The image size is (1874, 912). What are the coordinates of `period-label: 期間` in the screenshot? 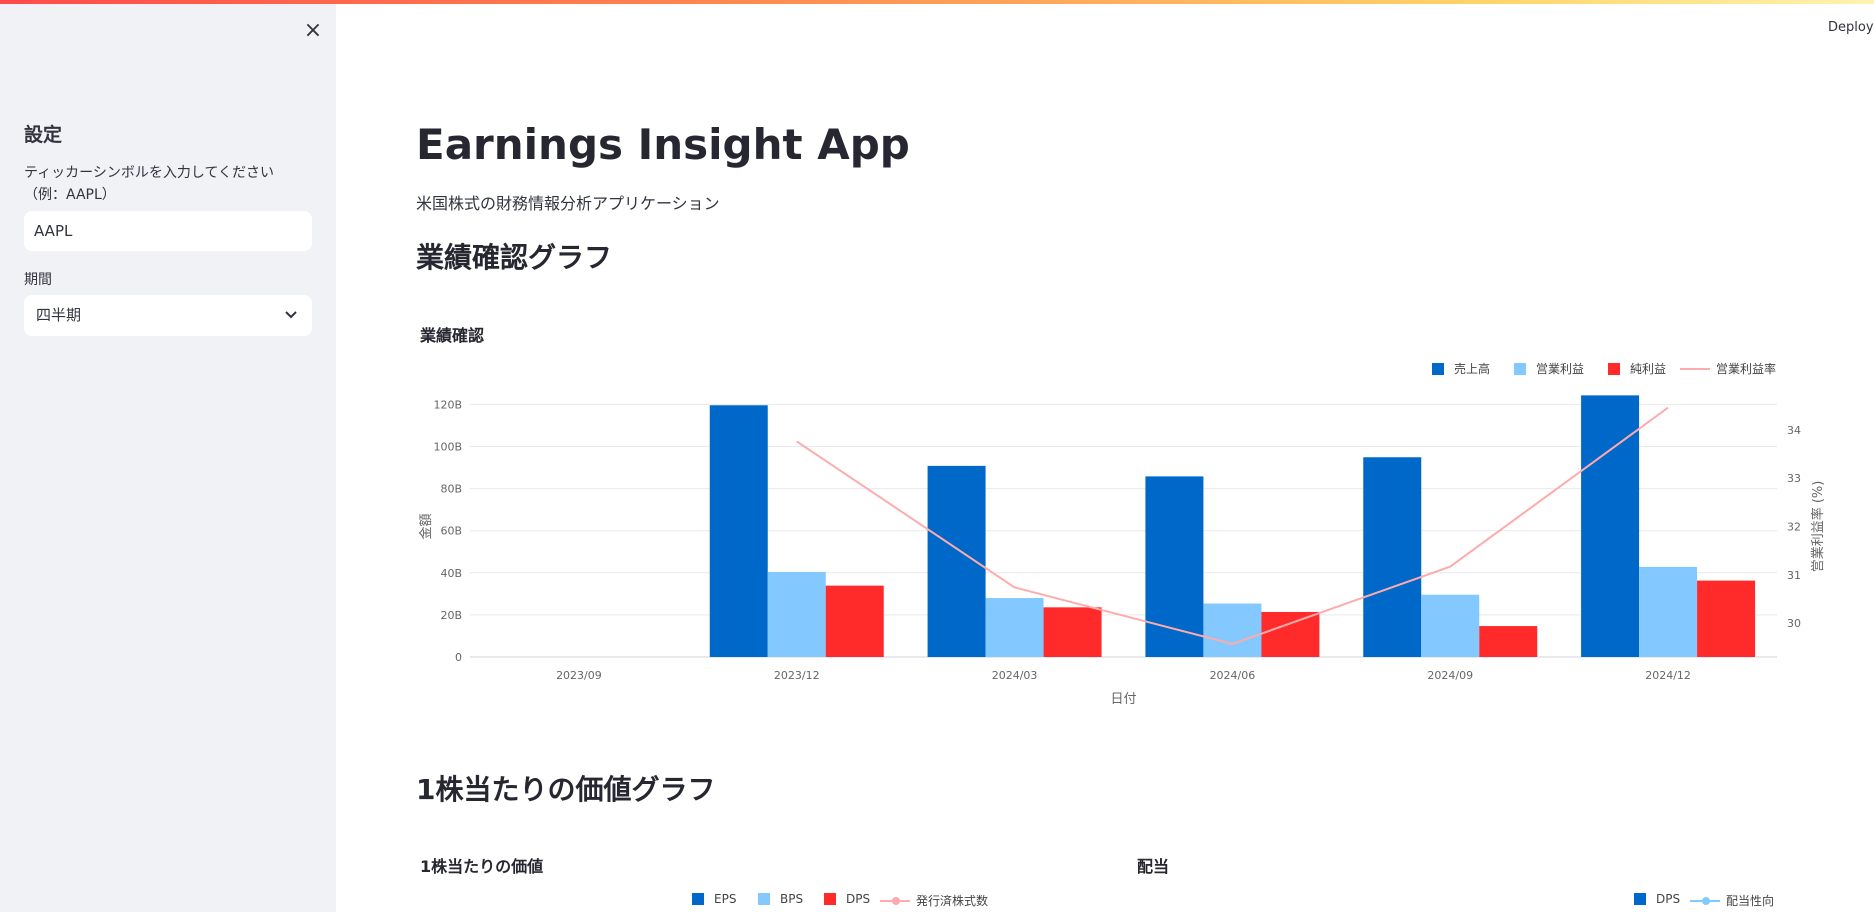 It's located at (38, 280).